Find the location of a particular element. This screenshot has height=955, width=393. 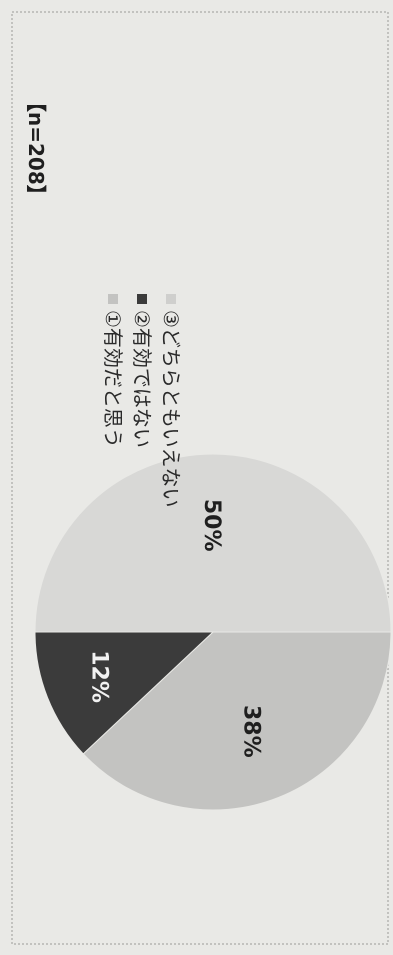

sample-size-label: 【n=208】 is located at coordinates (36, 148).